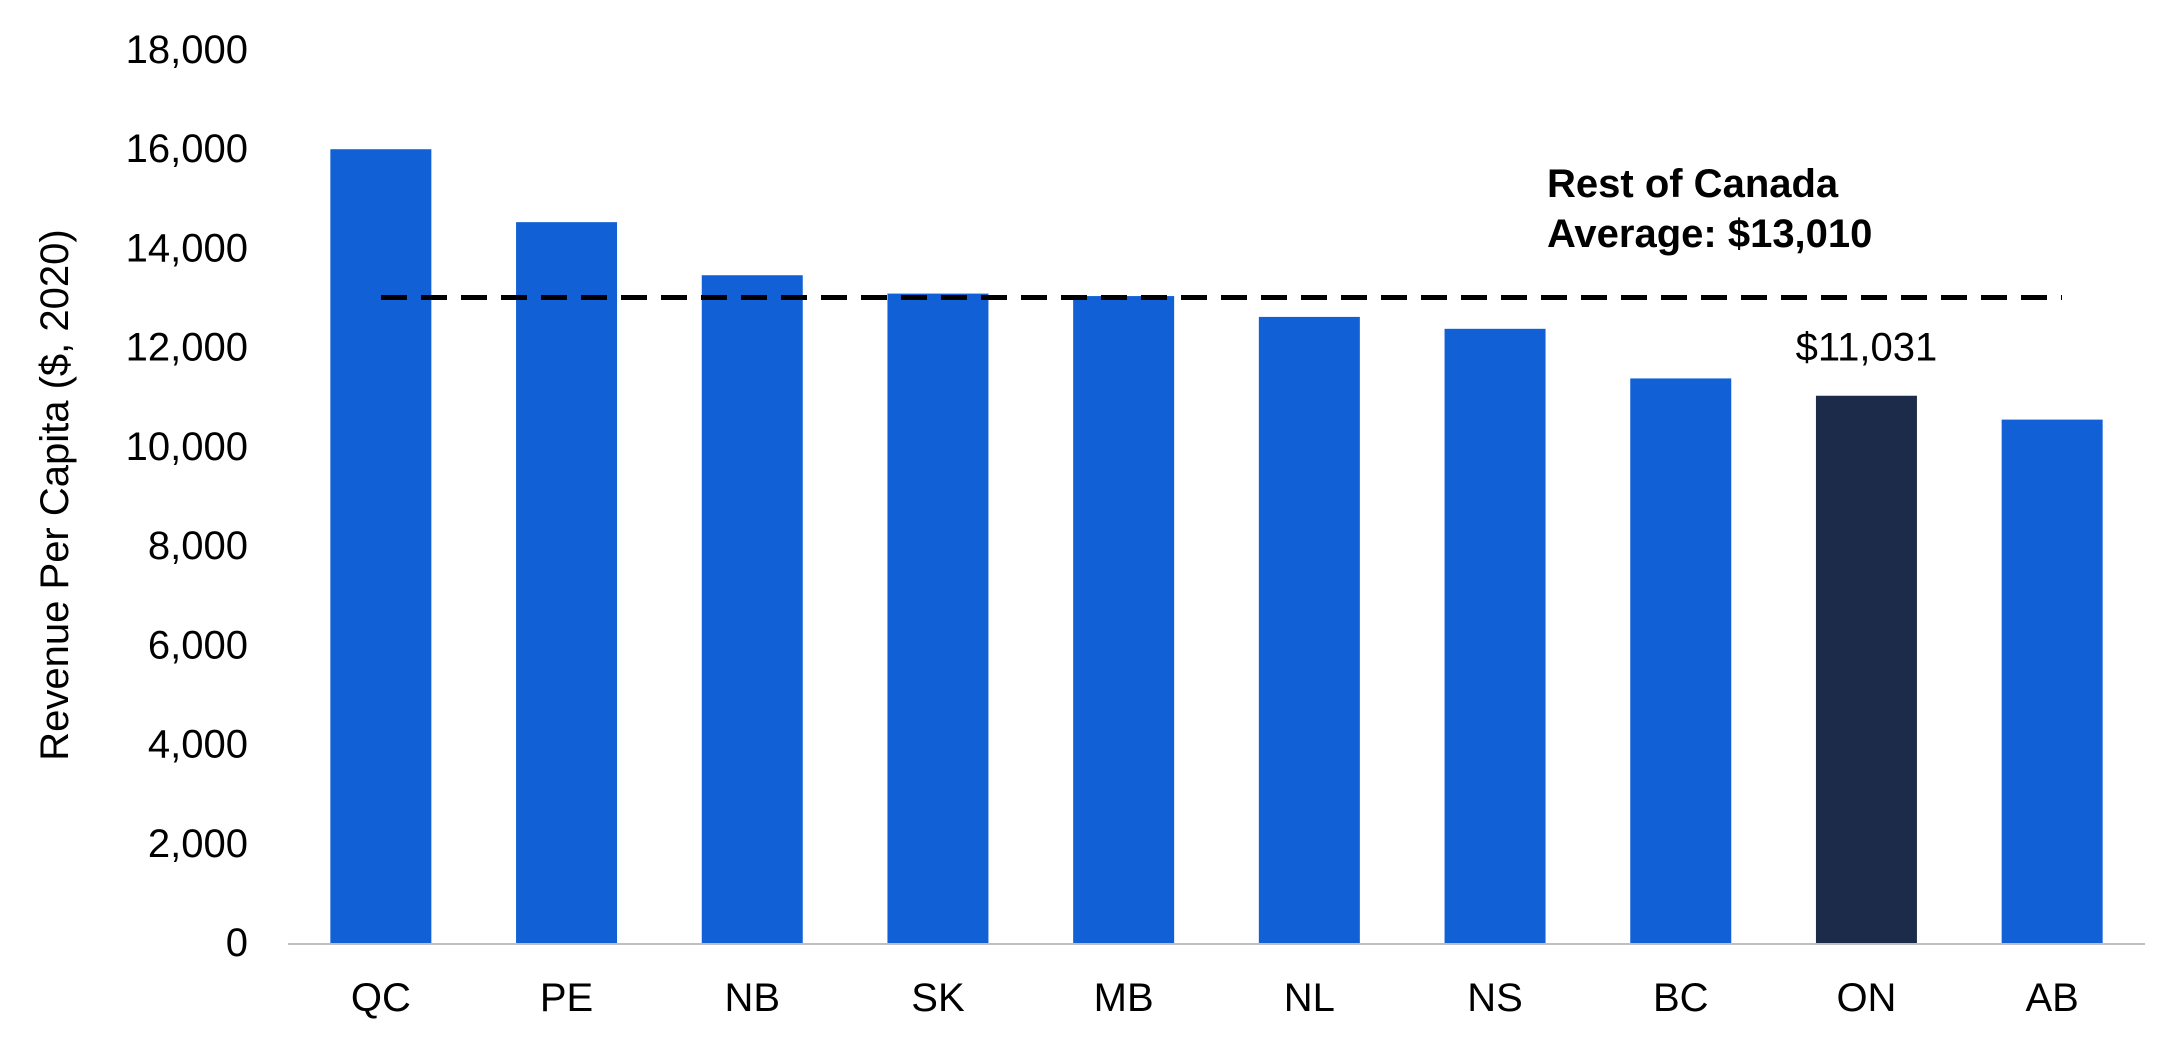 The image size is (2170, 1044). What do you see at coordinates (198, 745) in the screenshot?
I see `y-tick-label: 4,000` at bounding box center [198, 745].